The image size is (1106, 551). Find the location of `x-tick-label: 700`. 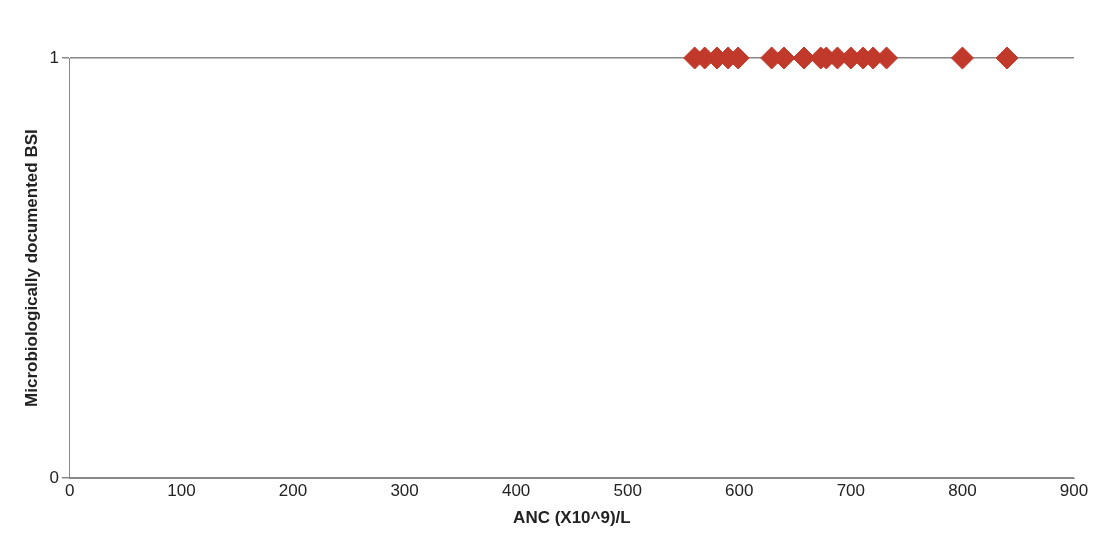

x-tick-label: 700 is located at coordinates (851, 491).